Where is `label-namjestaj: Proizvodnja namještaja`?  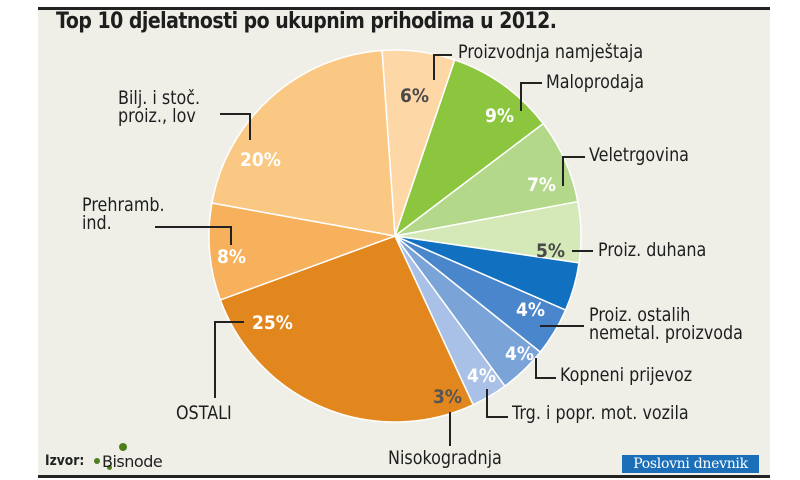 label-namjestaj: Proizvodnja namještaja is located at coordinates (551, 52).